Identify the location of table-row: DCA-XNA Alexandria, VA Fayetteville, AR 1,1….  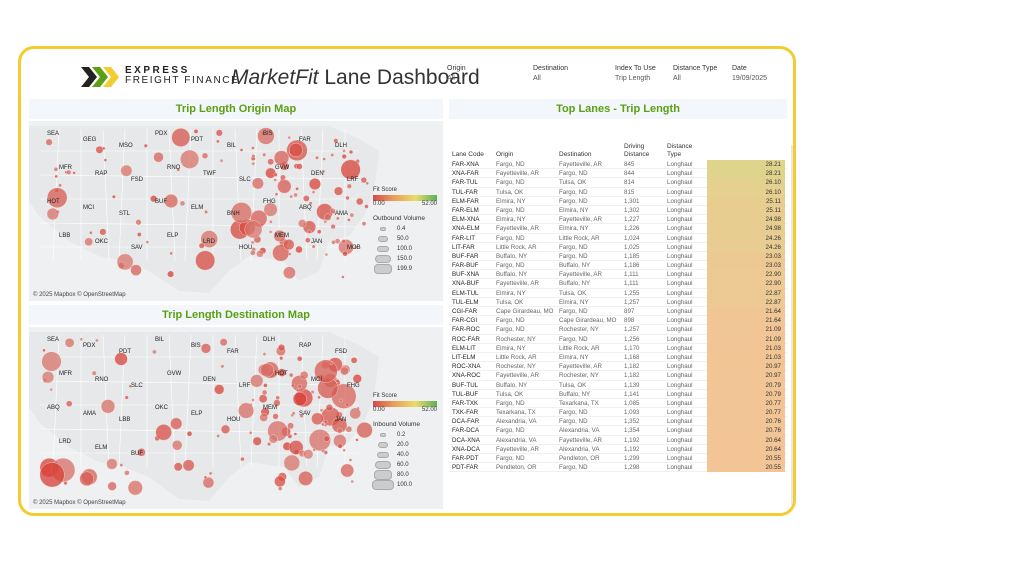
(618, 440).